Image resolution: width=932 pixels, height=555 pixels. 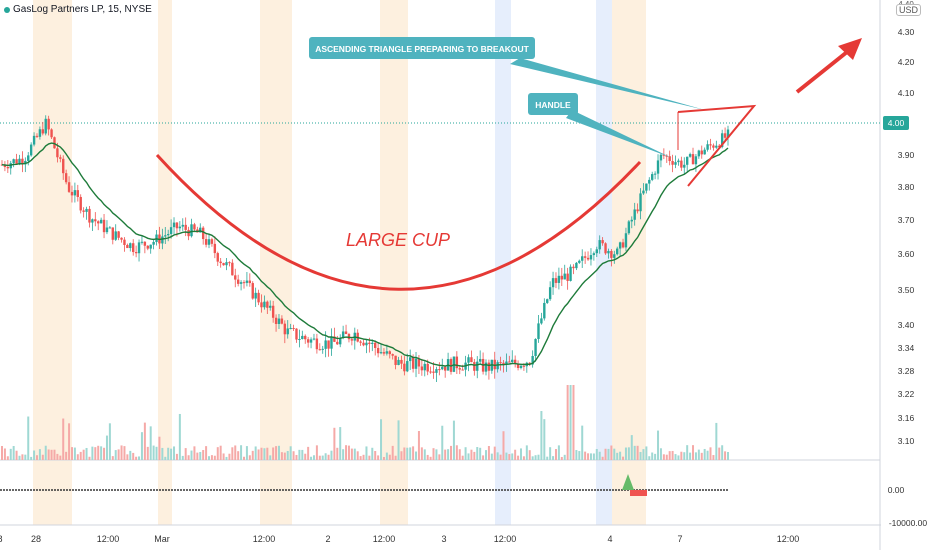 What do you see at coordinates (908, 523) in the screenshot?
I see `osc-tick: -10000.00` at bounding box center [908, 523].